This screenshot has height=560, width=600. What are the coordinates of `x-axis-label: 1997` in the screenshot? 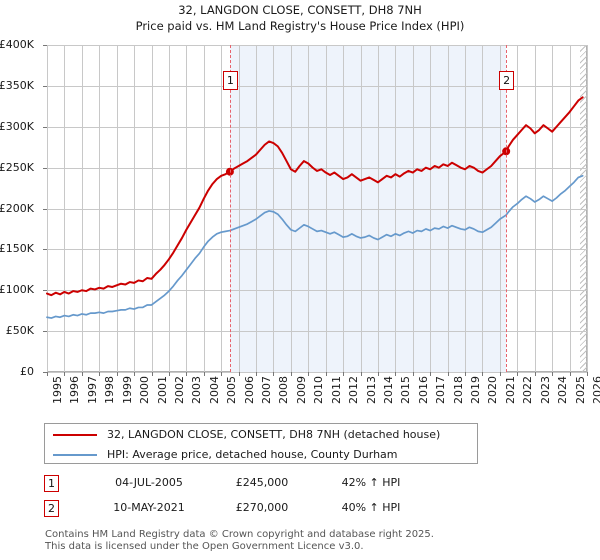 It's located at (92, 390).